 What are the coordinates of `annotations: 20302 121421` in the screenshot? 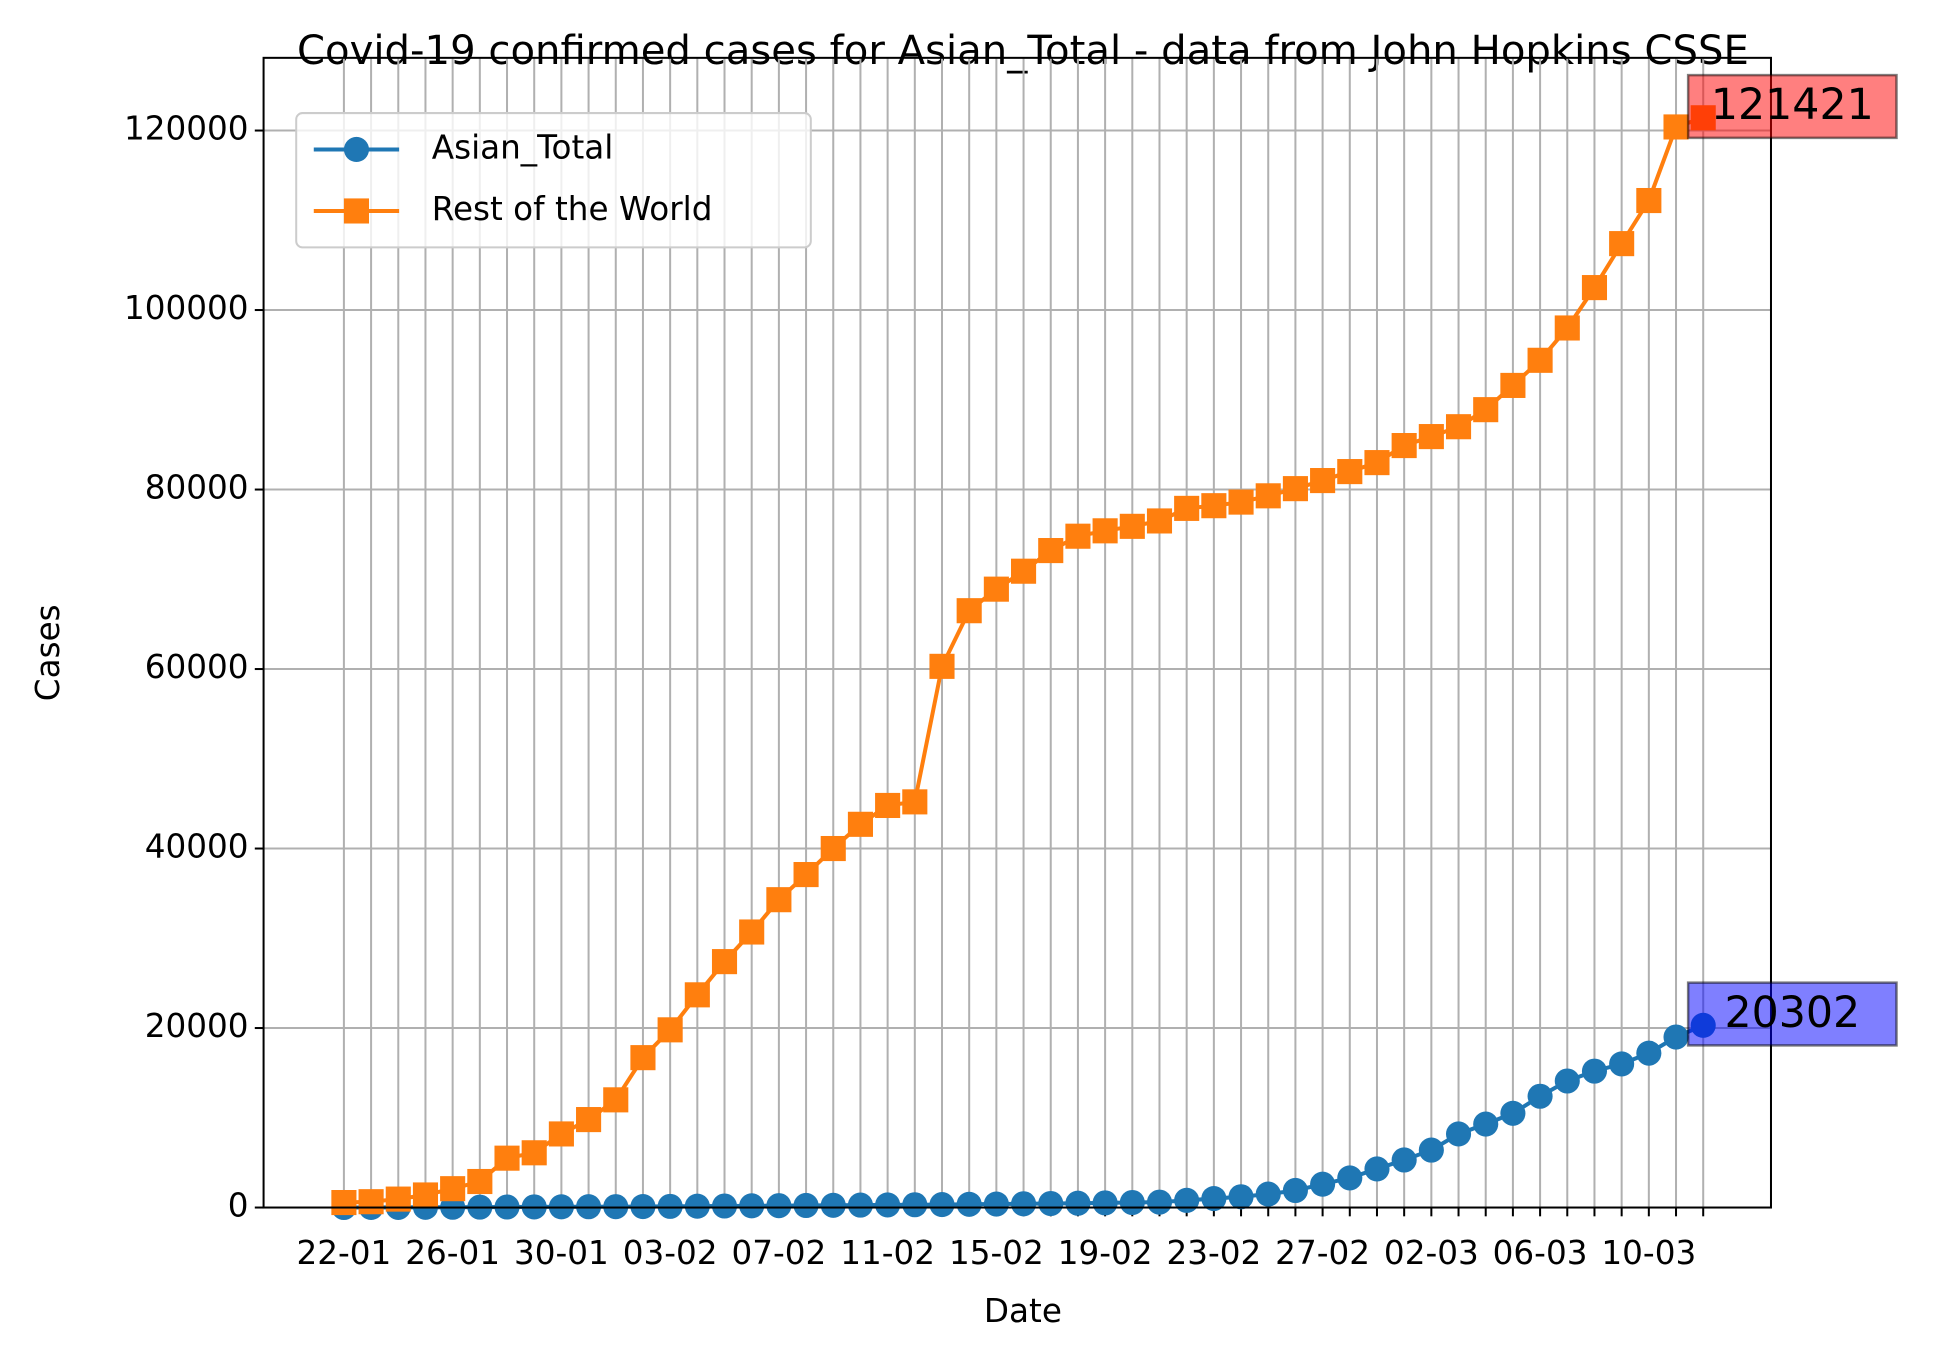 It's located at (1792, 560).